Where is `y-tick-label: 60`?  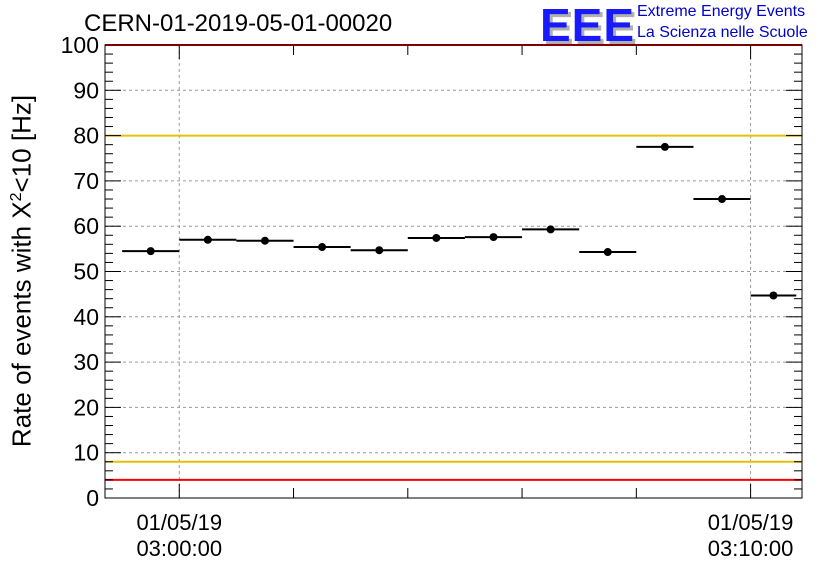 y-tick-label: 60 is located at coordinates (86, 226).